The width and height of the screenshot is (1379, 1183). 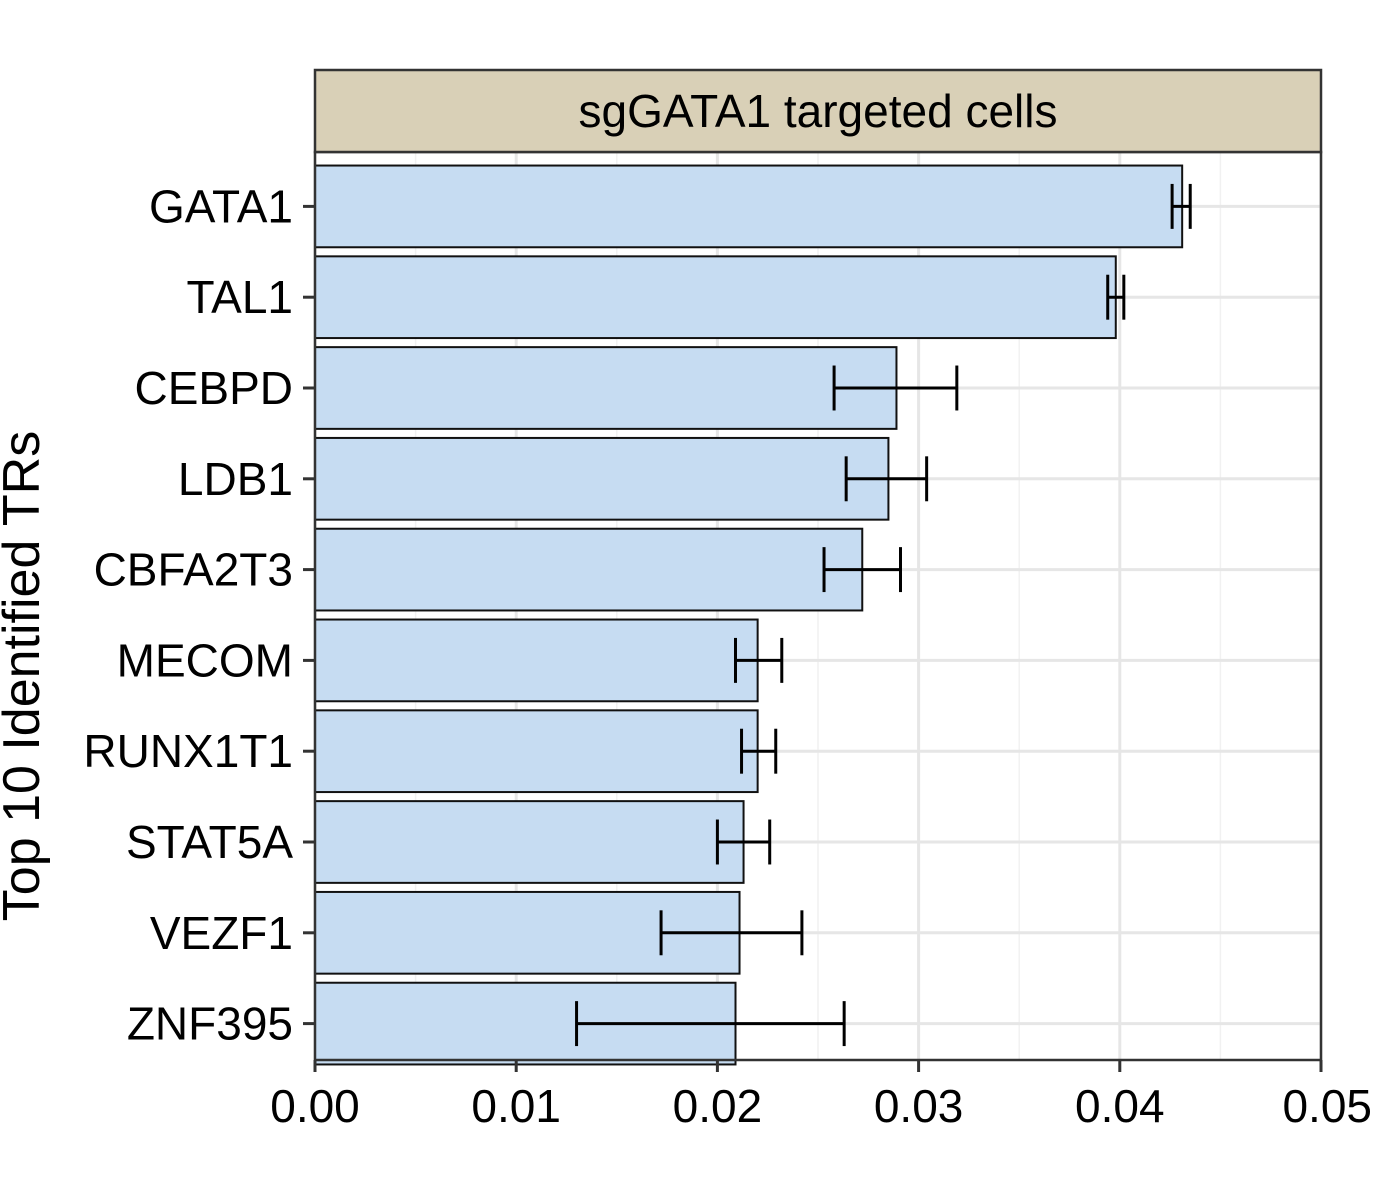 What do you see at coordinates (214, 388) in the screenshot?
I see `y-tick-label: CEBPD` at bounding box center [214, 388].